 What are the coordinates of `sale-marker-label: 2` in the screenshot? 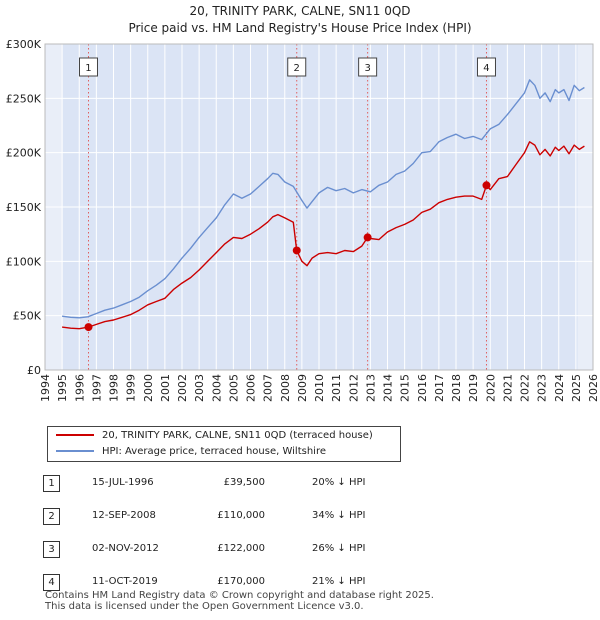 It's located at (297, 68).